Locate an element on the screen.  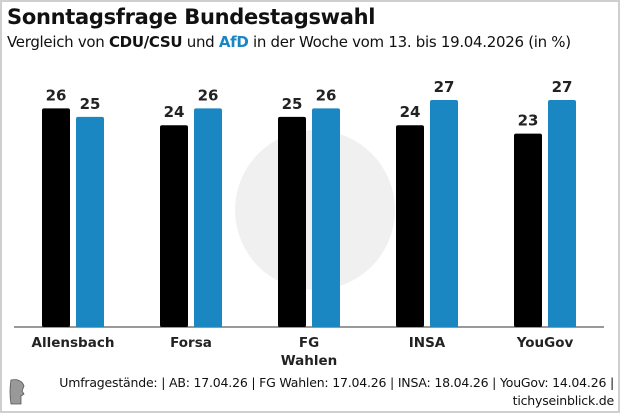
logo-icon is located at coordinates (17, 392).